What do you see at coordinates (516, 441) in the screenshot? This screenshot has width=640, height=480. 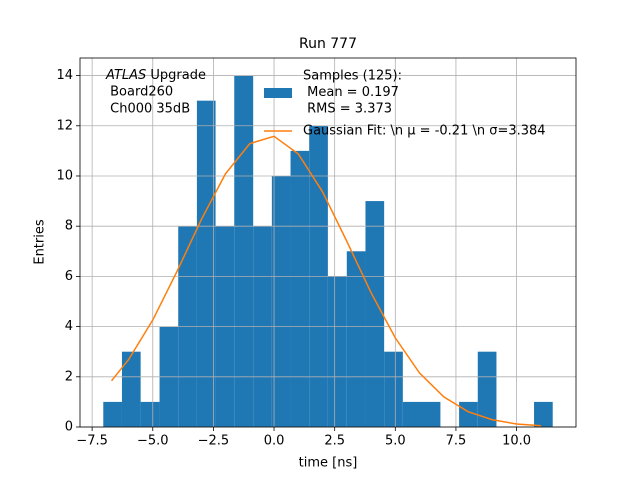 I see `x-tick-label: 10.0` at bounding box center [516, 441].